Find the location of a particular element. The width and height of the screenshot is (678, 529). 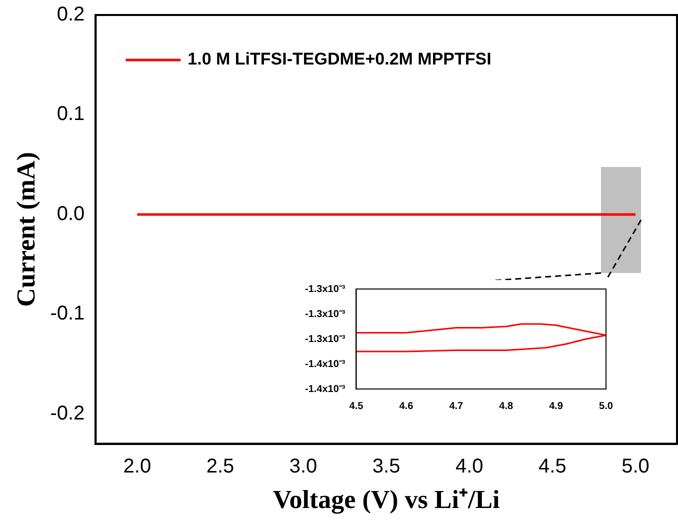

y-axis-title: Current (mA) is located at coordinates (25, 229).